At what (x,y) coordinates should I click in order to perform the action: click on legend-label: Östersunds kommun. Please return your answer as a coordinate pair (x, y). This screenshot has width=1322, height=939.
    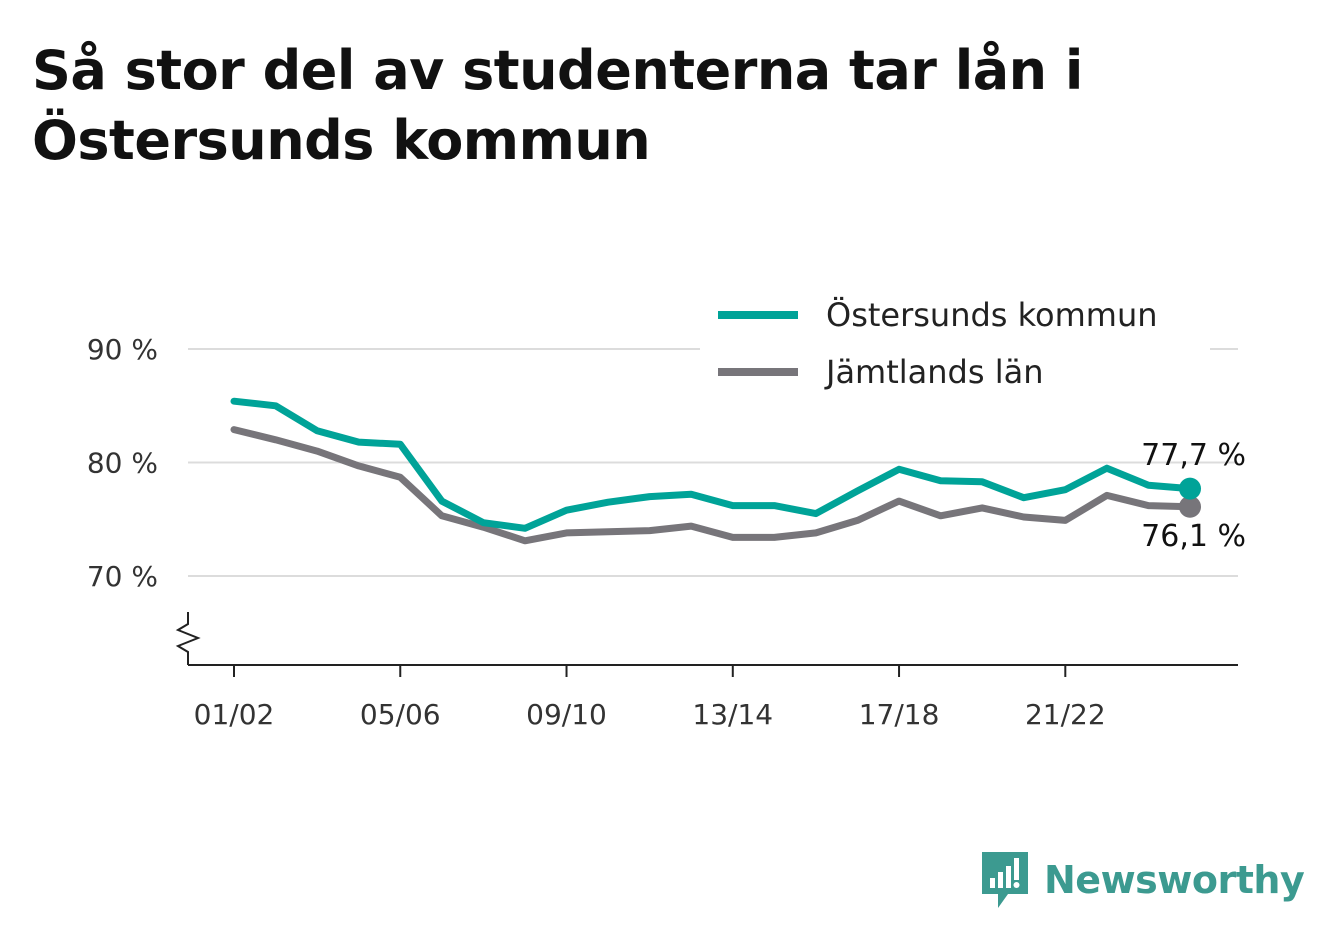
    Looking at the image, I should click on (992, 315).